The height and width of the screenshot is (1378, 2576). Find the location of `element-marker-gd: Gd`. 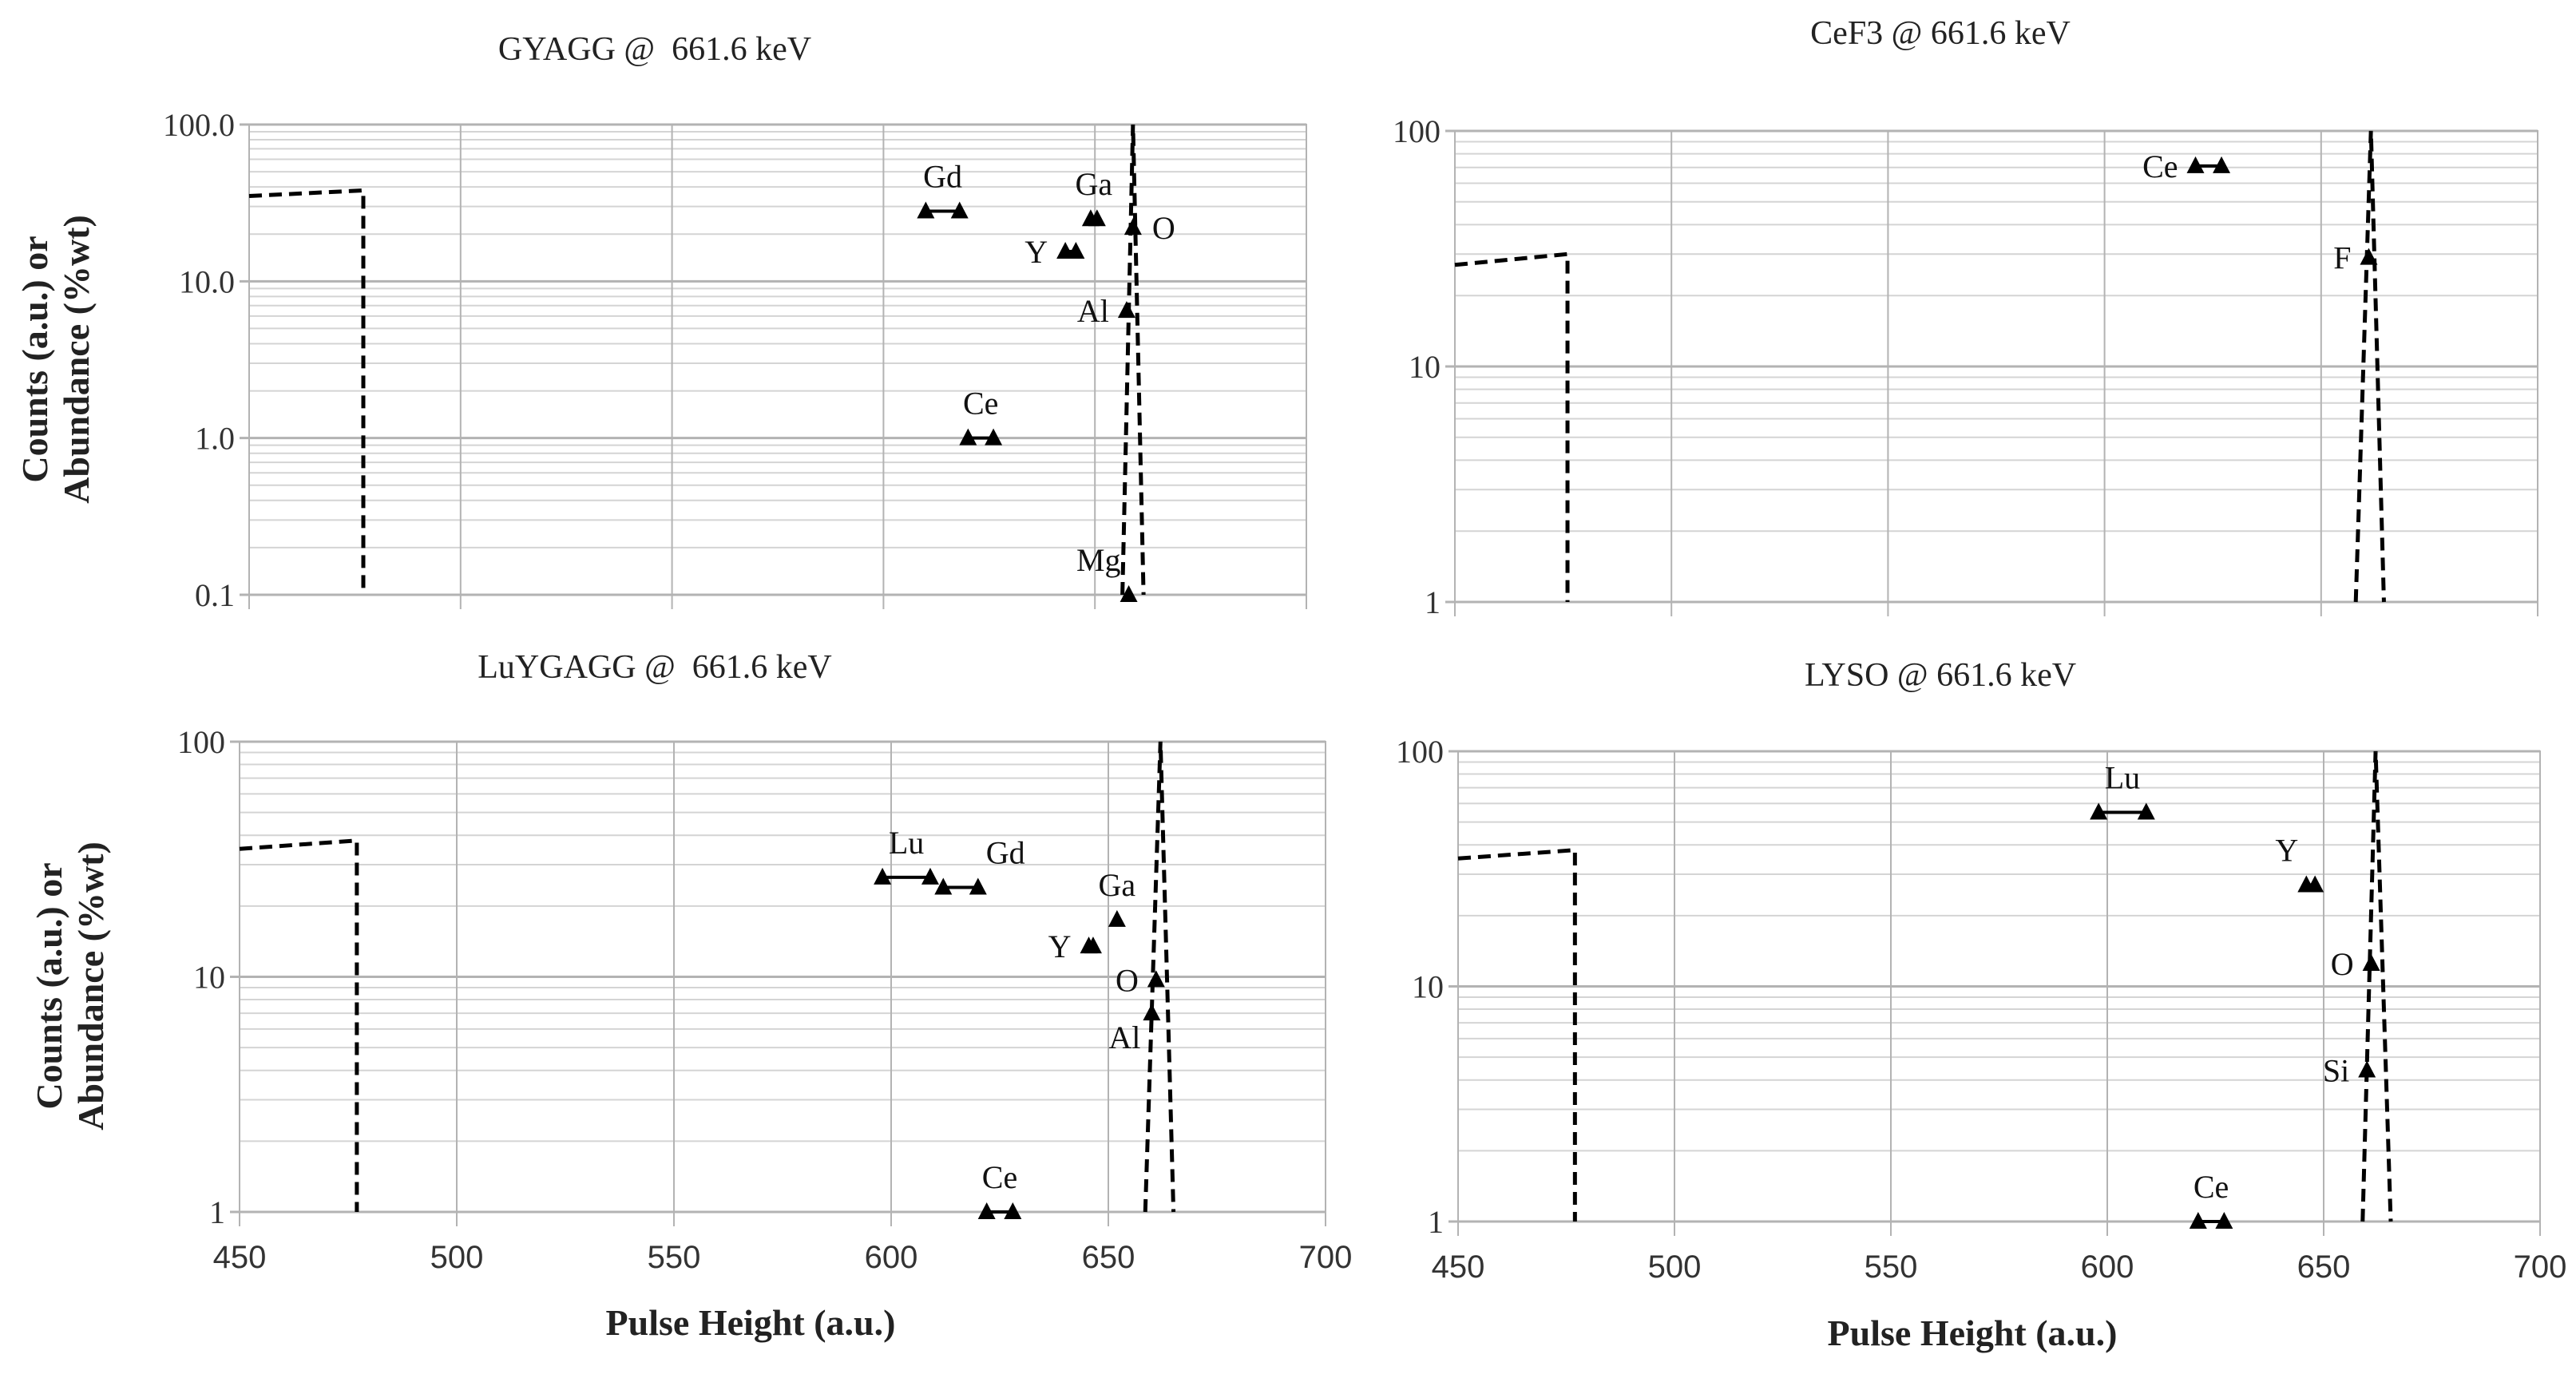

element-marker-gd: Gd is located at coordinates (979, 865).